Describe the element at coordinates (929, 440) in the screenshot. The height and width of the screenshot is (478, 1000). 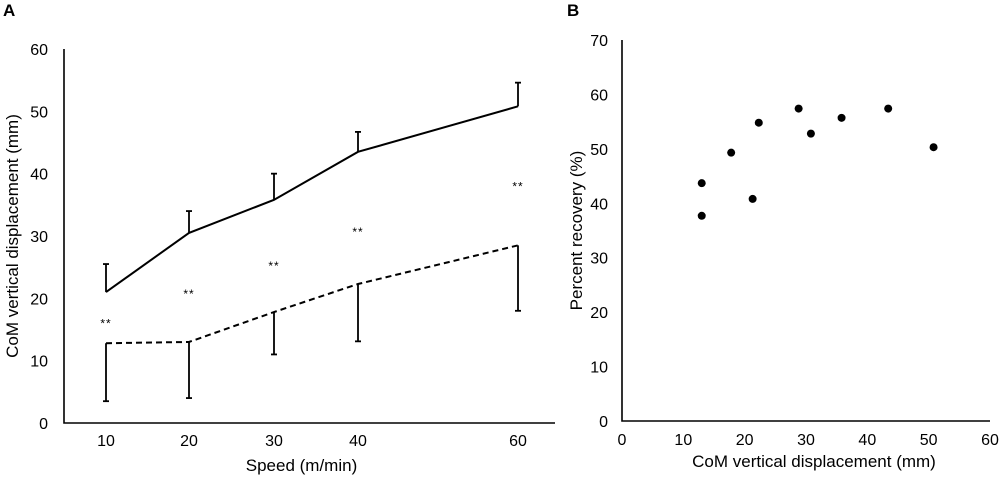
I see `x-tick-label: 50` at that location.